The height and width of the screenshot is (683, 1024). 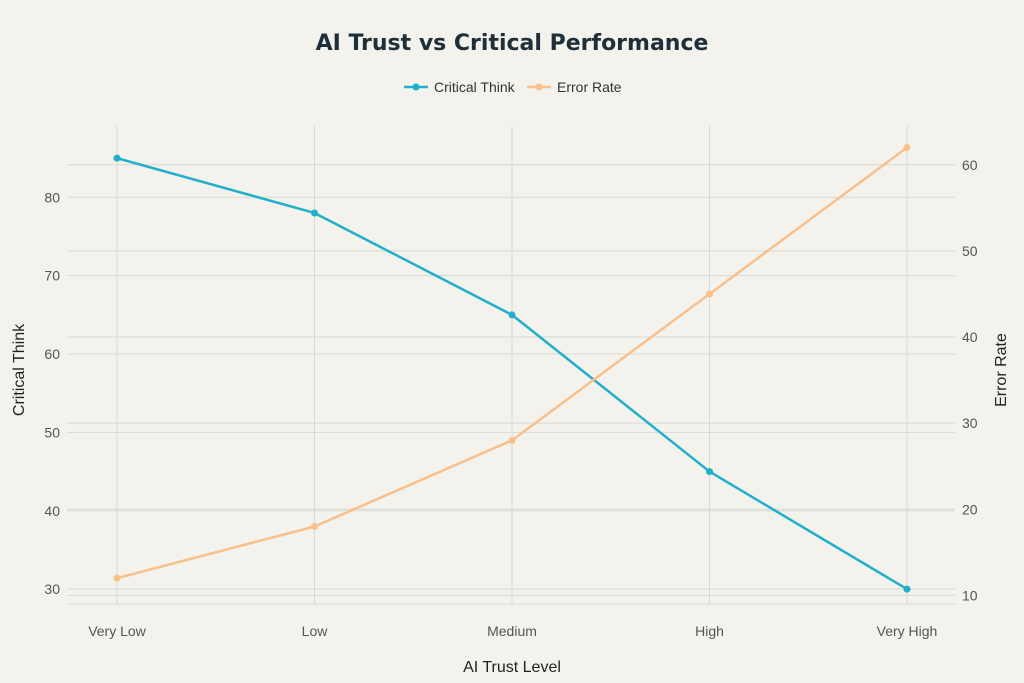 I want to click on legend: Critical Think Error Rate, so click(x=513, y=87).